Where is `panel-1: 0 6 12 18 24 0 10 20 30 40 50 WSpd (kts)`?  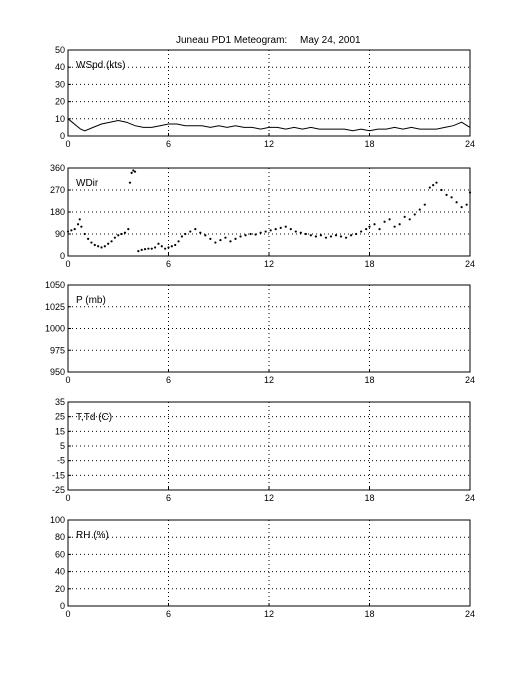
panel-1: 0 6 12 18 24 0 10 20 30 40 50 WSpd (kts) is located at coordinates (265, 97).